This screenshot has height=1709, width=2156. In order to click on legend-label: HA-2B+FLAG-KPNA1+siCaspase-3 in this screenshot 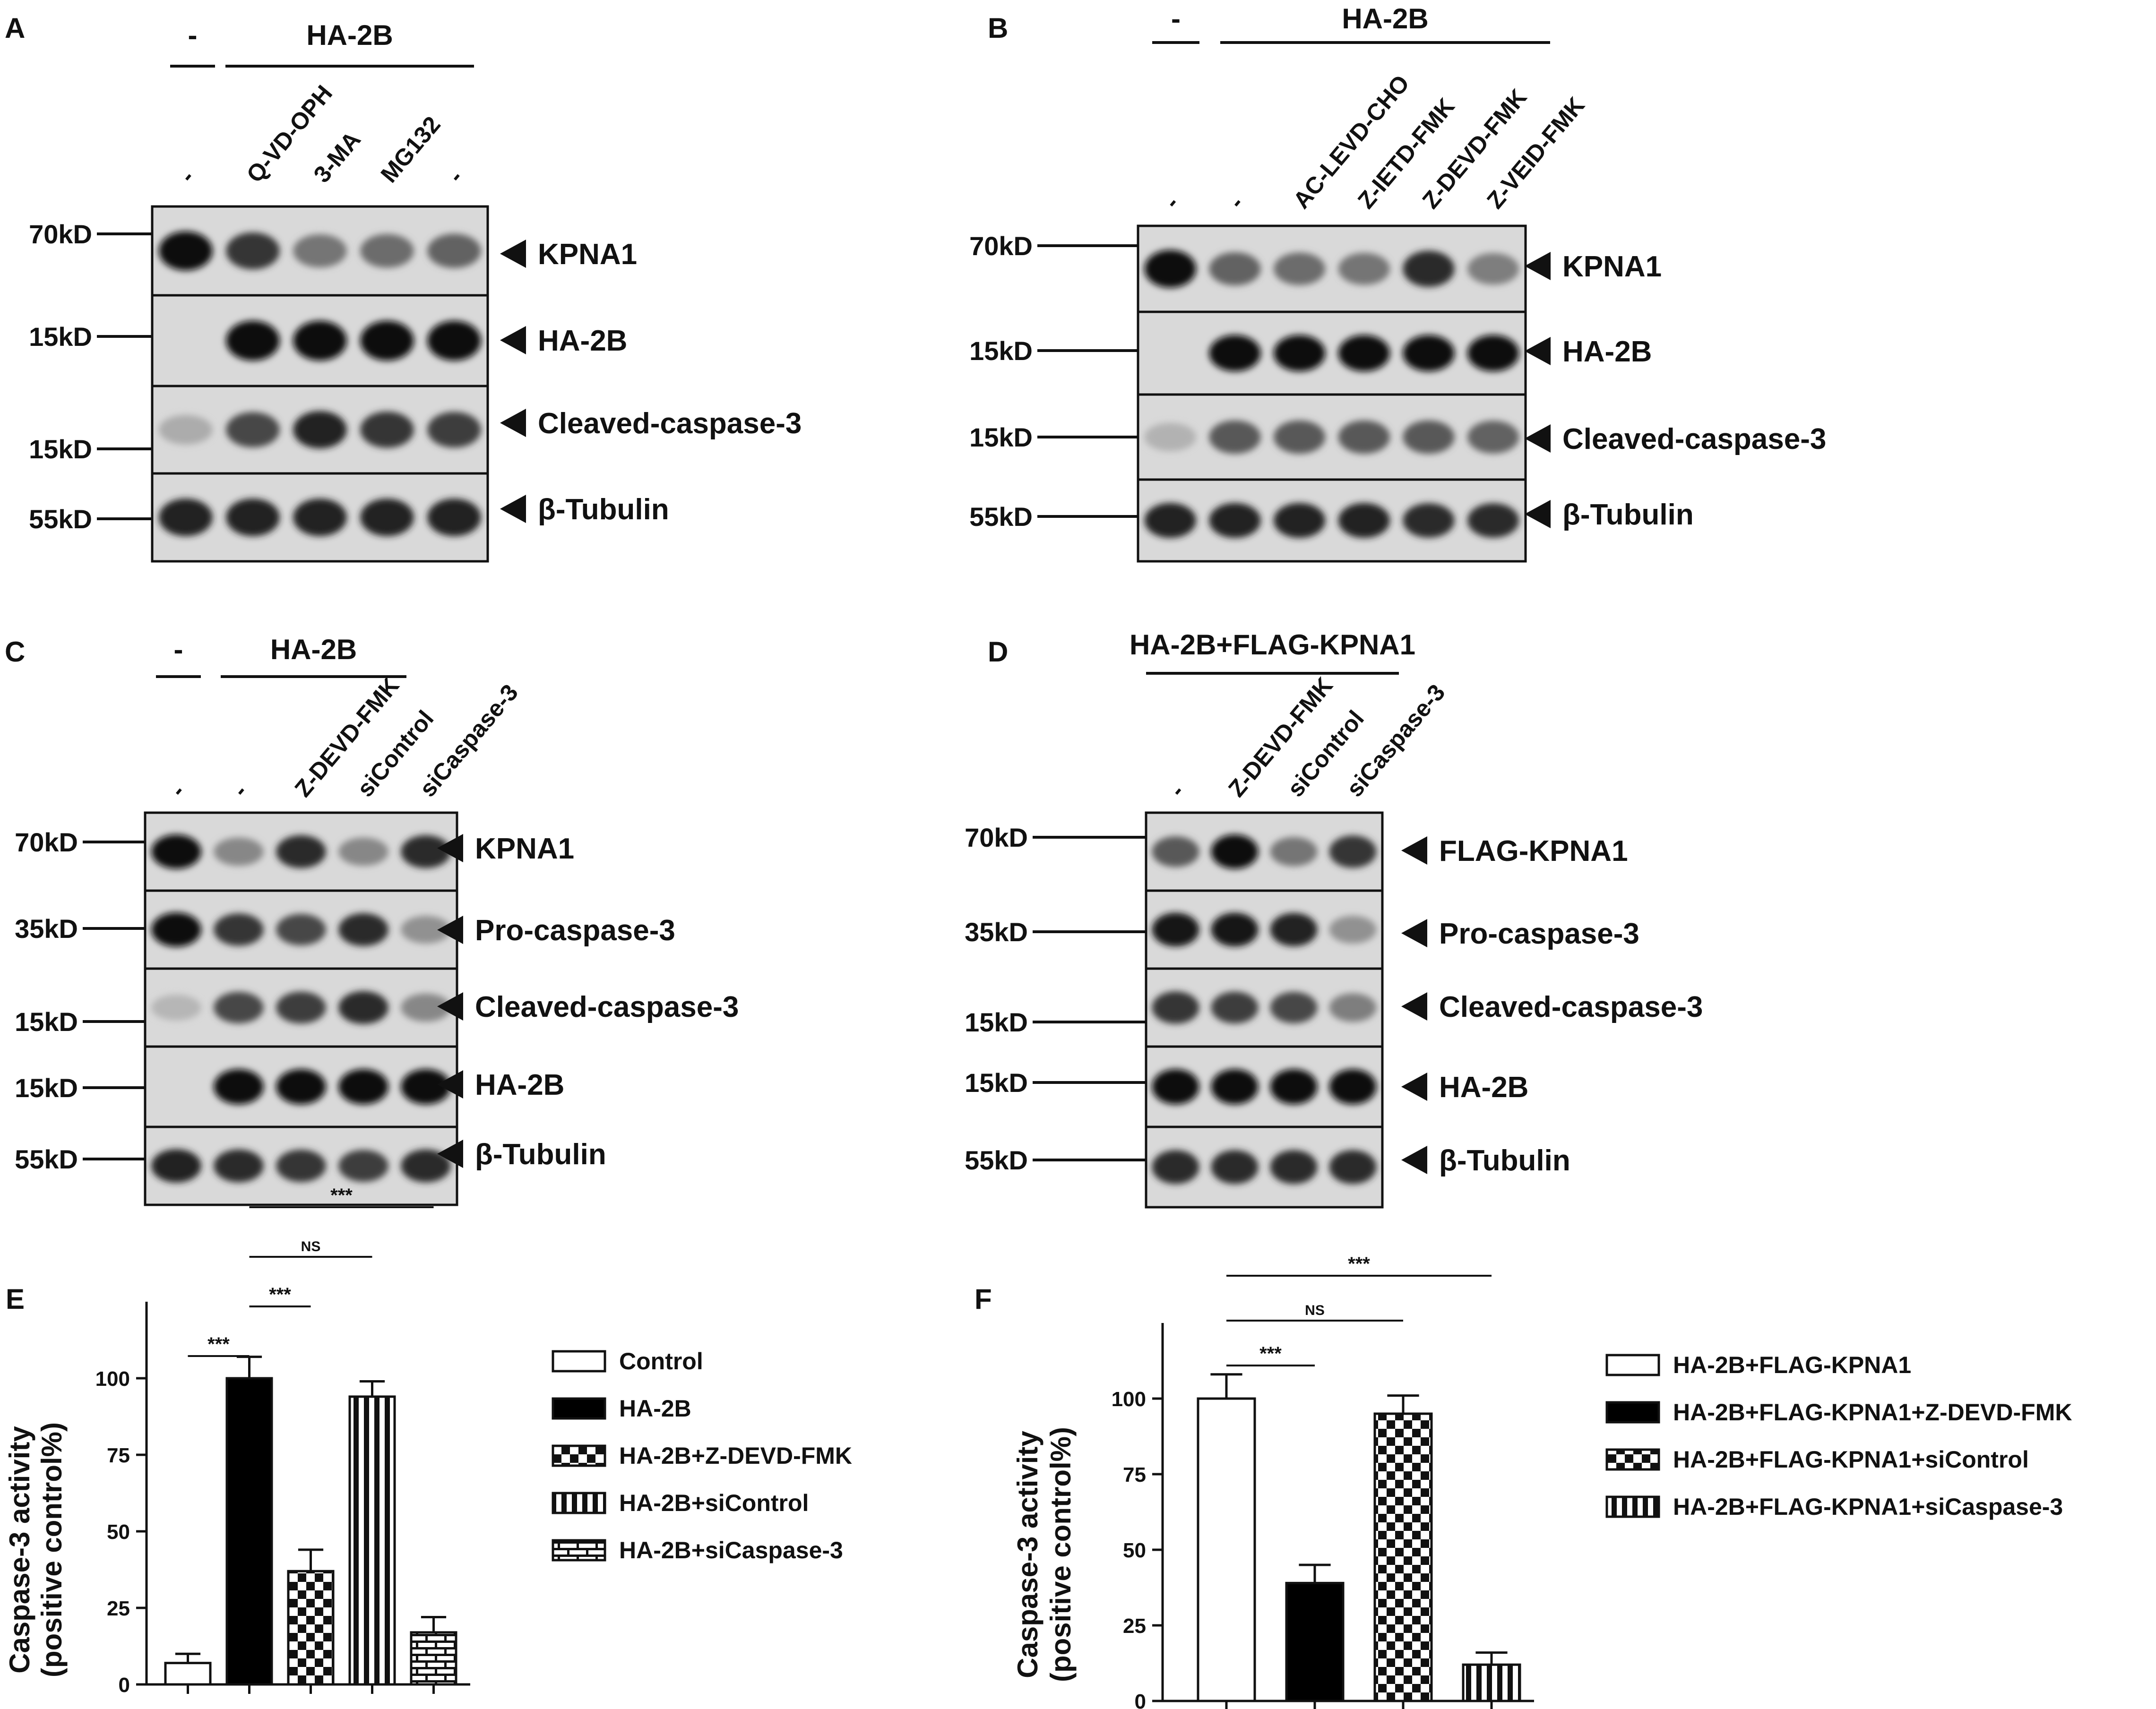, I will do `click(1868, 1507)`.